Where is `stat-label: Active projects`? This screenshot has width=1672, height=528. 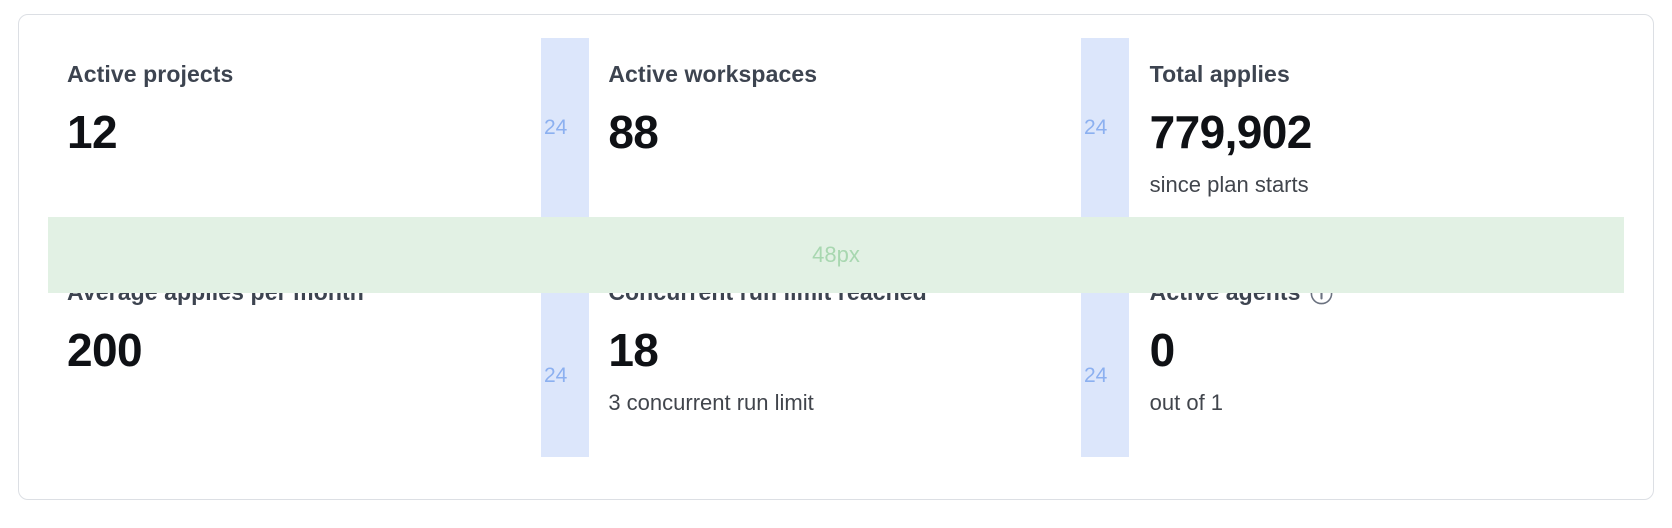 stat-label: Active projects is located at coordinates (313, 74).